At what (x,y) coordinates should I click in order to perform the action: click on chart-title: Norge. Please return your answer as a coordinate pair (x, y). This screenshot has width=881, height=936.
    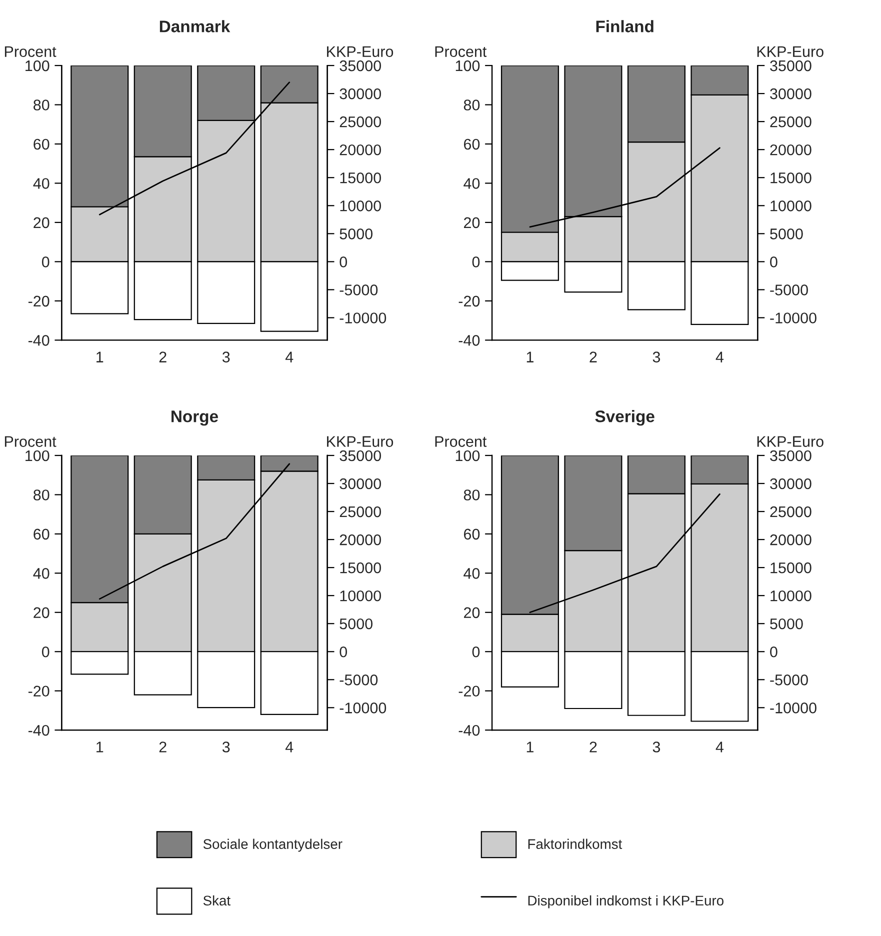
    Looking at the image, I should click on (195, 418).